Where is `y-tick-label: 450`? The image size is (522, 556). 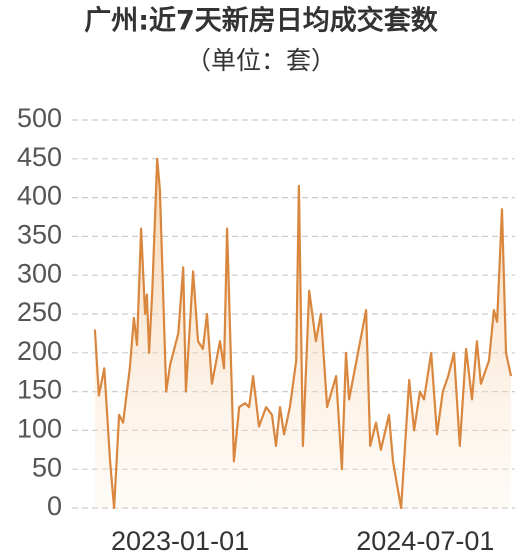 y-tick-label: 450 is located at coordinates (39, 157).